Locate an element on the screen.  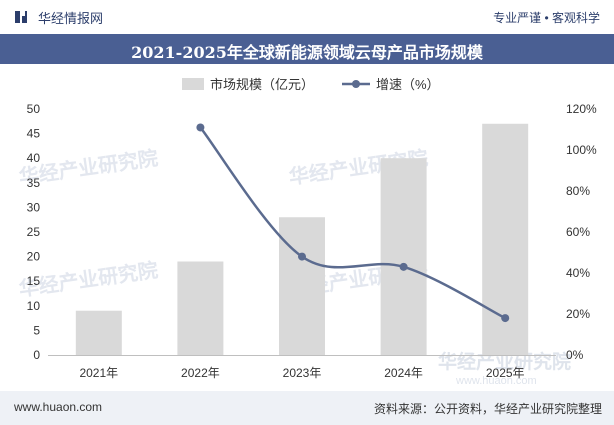
title-bar: 2021-2025年全球新能源领域云母产品市场规模 is located at coordinates (307, 49).